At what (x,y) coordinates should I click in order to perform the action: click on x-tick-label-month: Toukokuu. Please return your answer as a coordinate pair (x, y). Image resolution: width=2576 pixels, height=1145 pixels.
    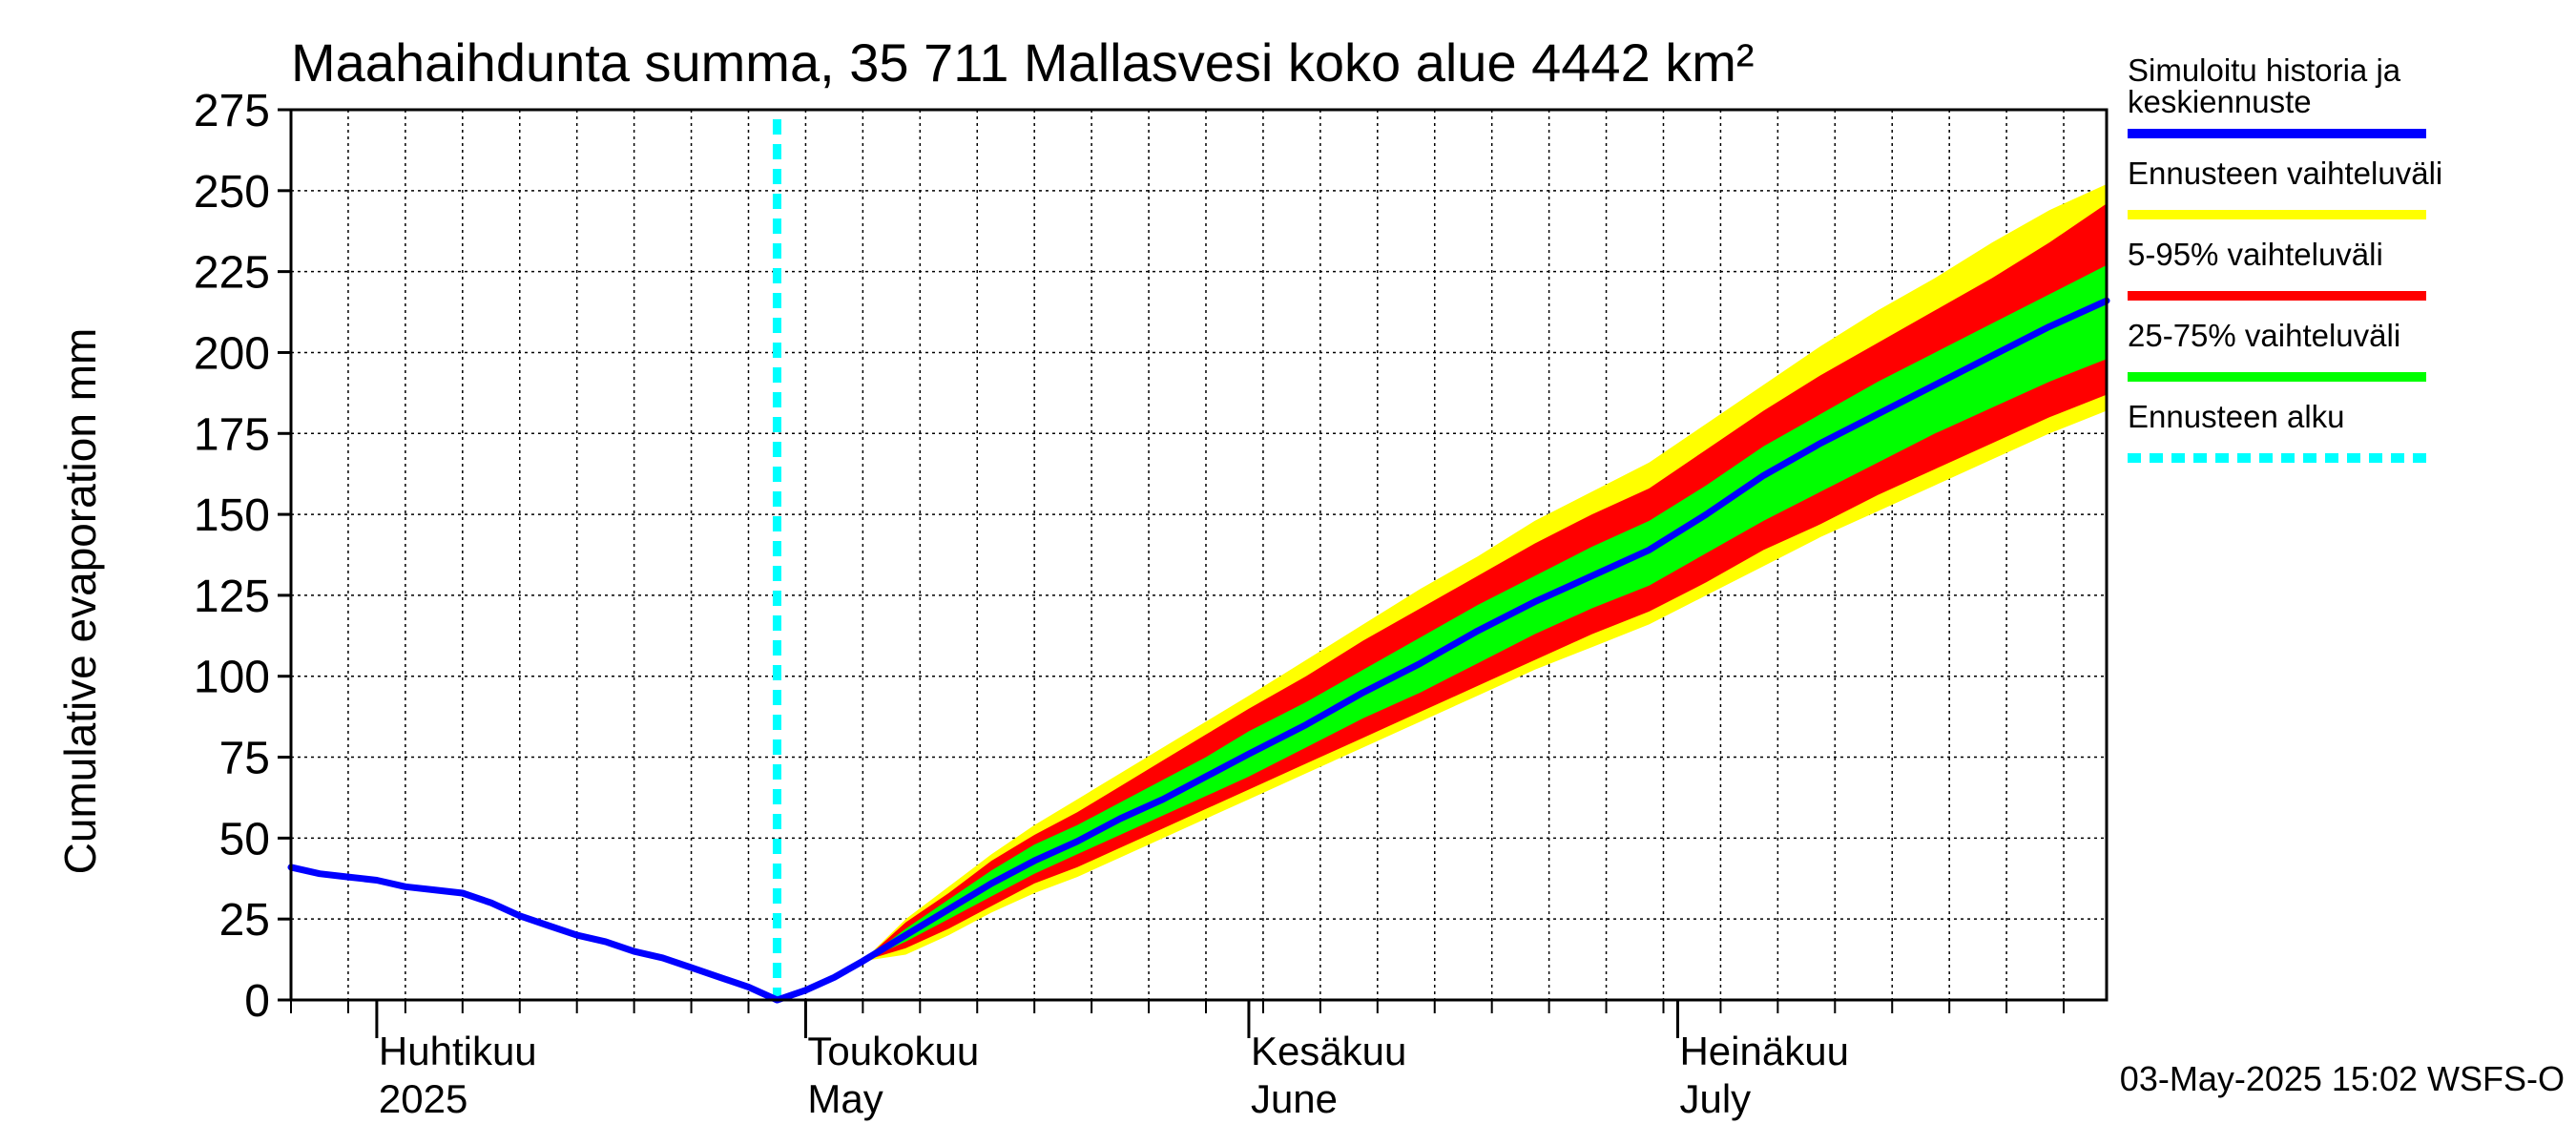
    Looking at the image, I should click on (893, 1051).